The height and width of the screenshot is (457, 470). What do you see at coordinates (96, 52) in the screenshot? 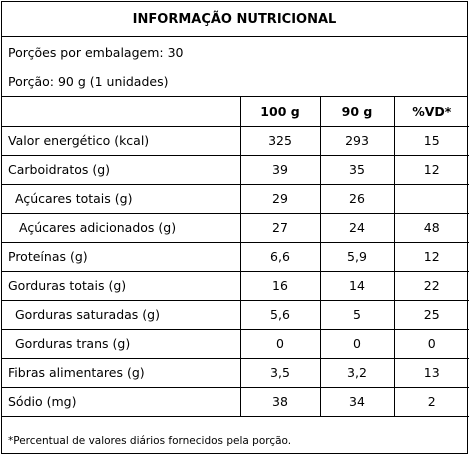
I see `servings-per-package: Porções por embalagem: 30` at bounding box center [96, 52].